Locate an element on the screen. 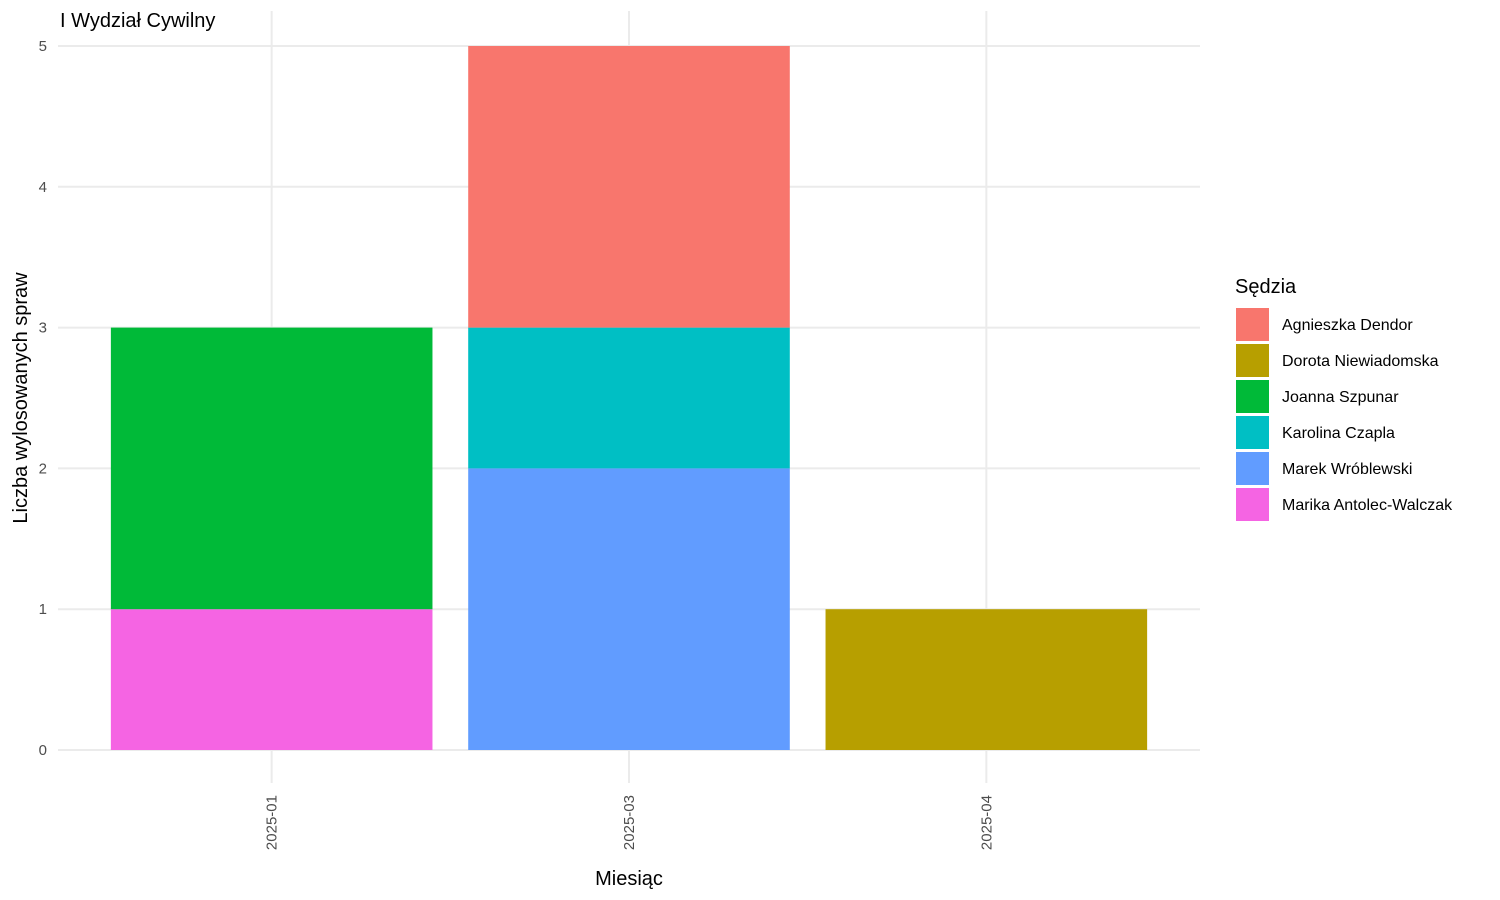  y-axis-title: Liczba wylosowanych spraw is located at coordinates (21, 398).